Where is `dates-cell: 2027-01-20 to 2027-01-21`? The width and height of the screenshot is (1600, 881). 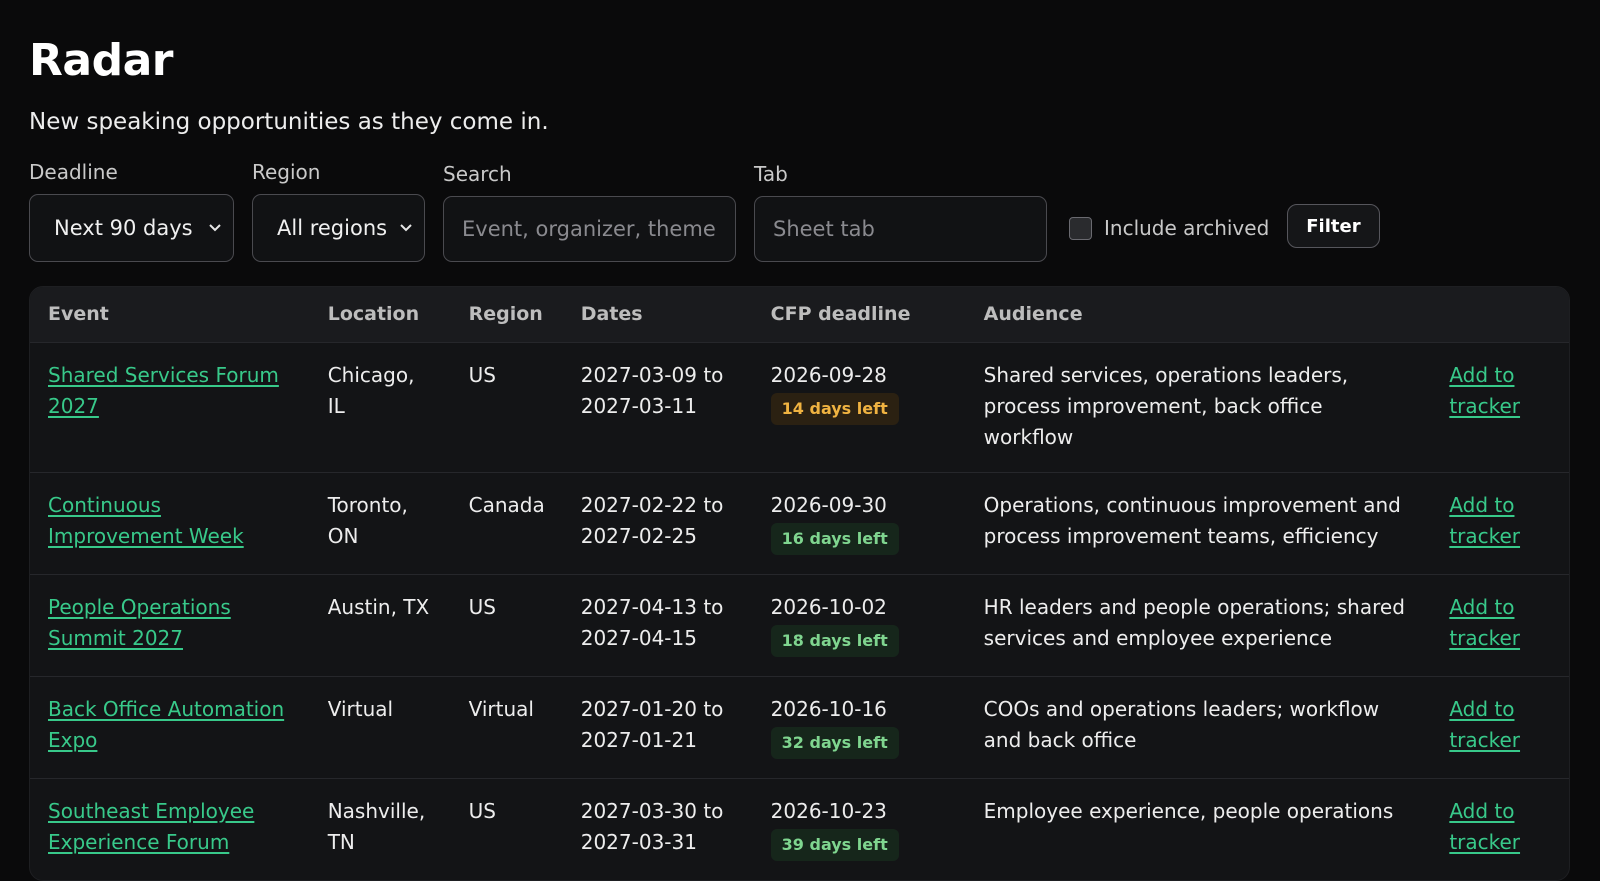 dates-cell: 2027-01-20 to 2027-01-21 is located at coordinates (657, 727).